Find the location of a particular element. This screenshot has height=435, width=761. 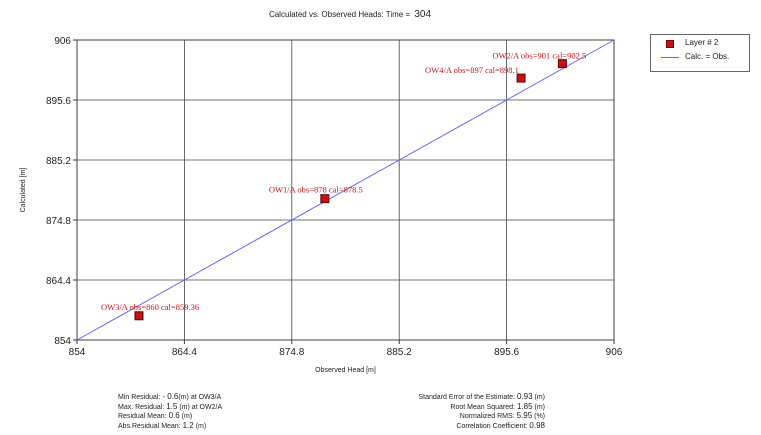

chart-legend: Layer # 2 Calc. = Obs. is located at coordinates (700, 53).